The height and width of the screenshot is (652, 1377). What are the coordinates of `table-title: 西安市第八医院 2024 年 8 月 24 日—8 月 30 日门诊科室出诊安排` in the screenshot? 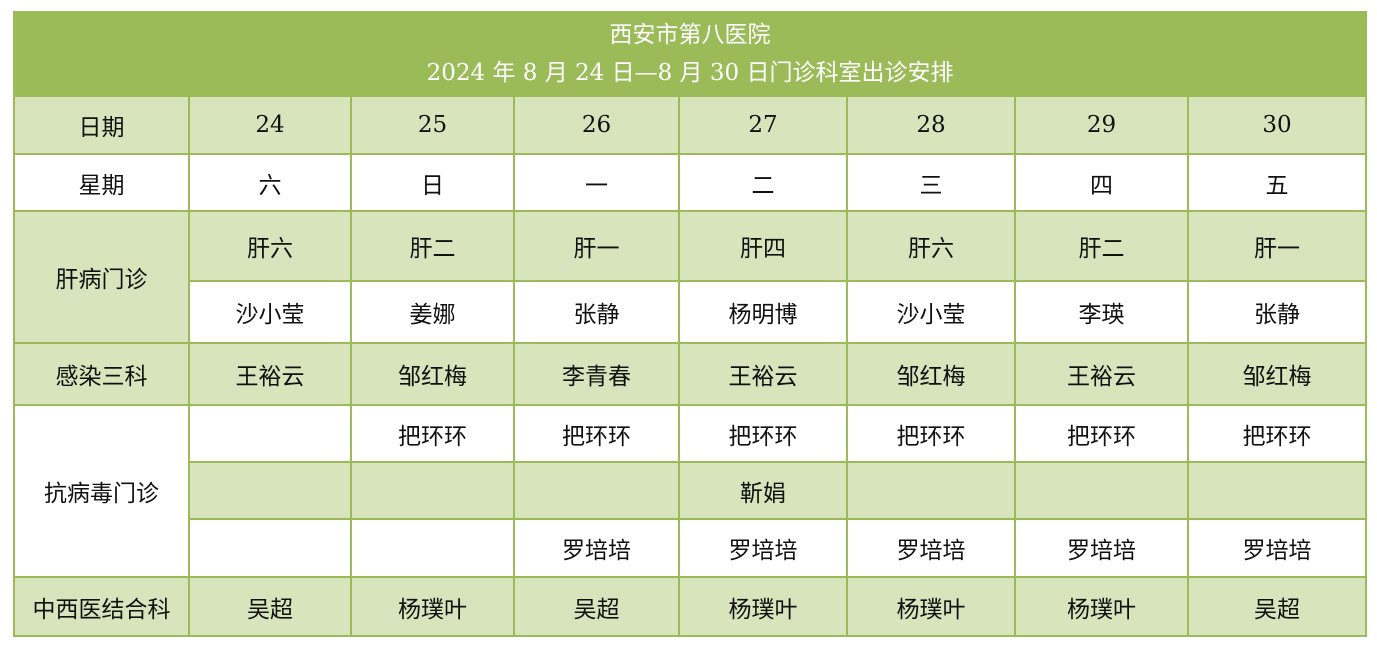 It's located at (690, 54).